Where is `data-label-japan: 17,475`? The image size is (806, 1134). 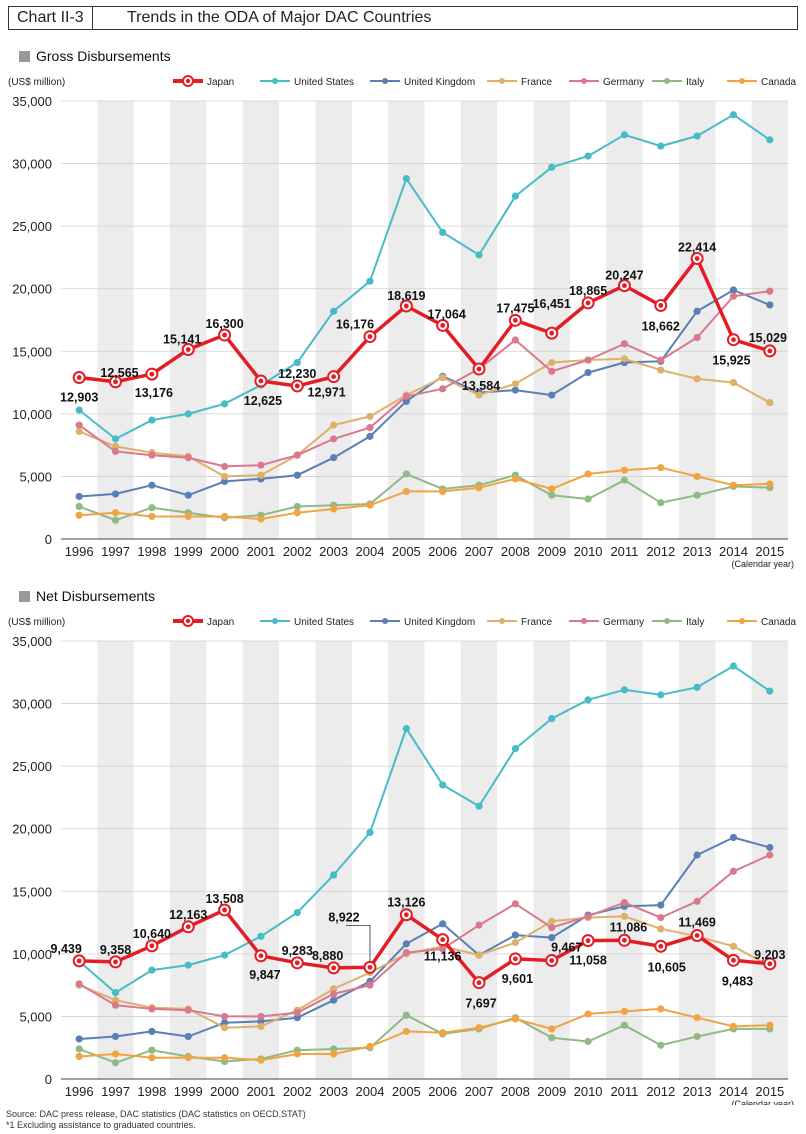 data-label-japan: 17,475 is located at coordinates (515, 308).